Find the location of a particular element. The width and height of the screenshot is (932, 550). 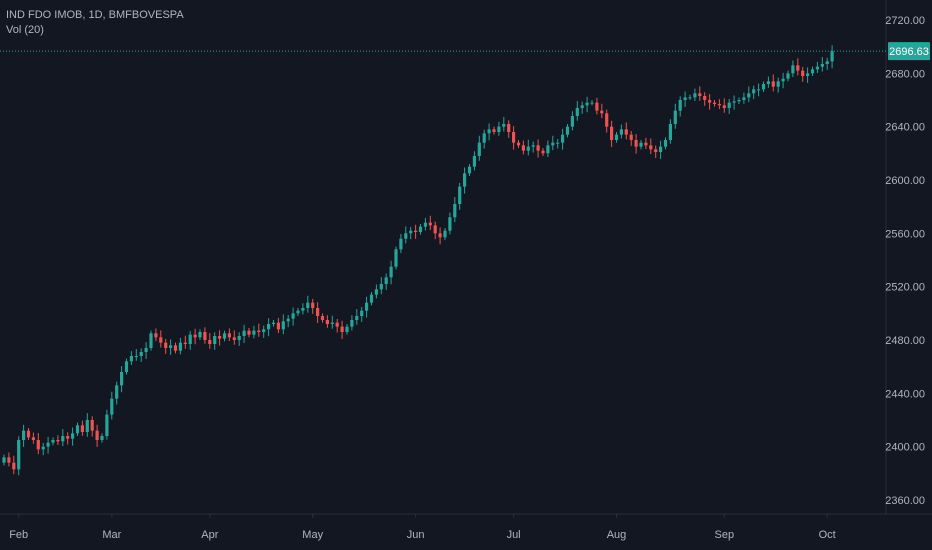

time-tick-label: May is located at coordinates (312, 535).